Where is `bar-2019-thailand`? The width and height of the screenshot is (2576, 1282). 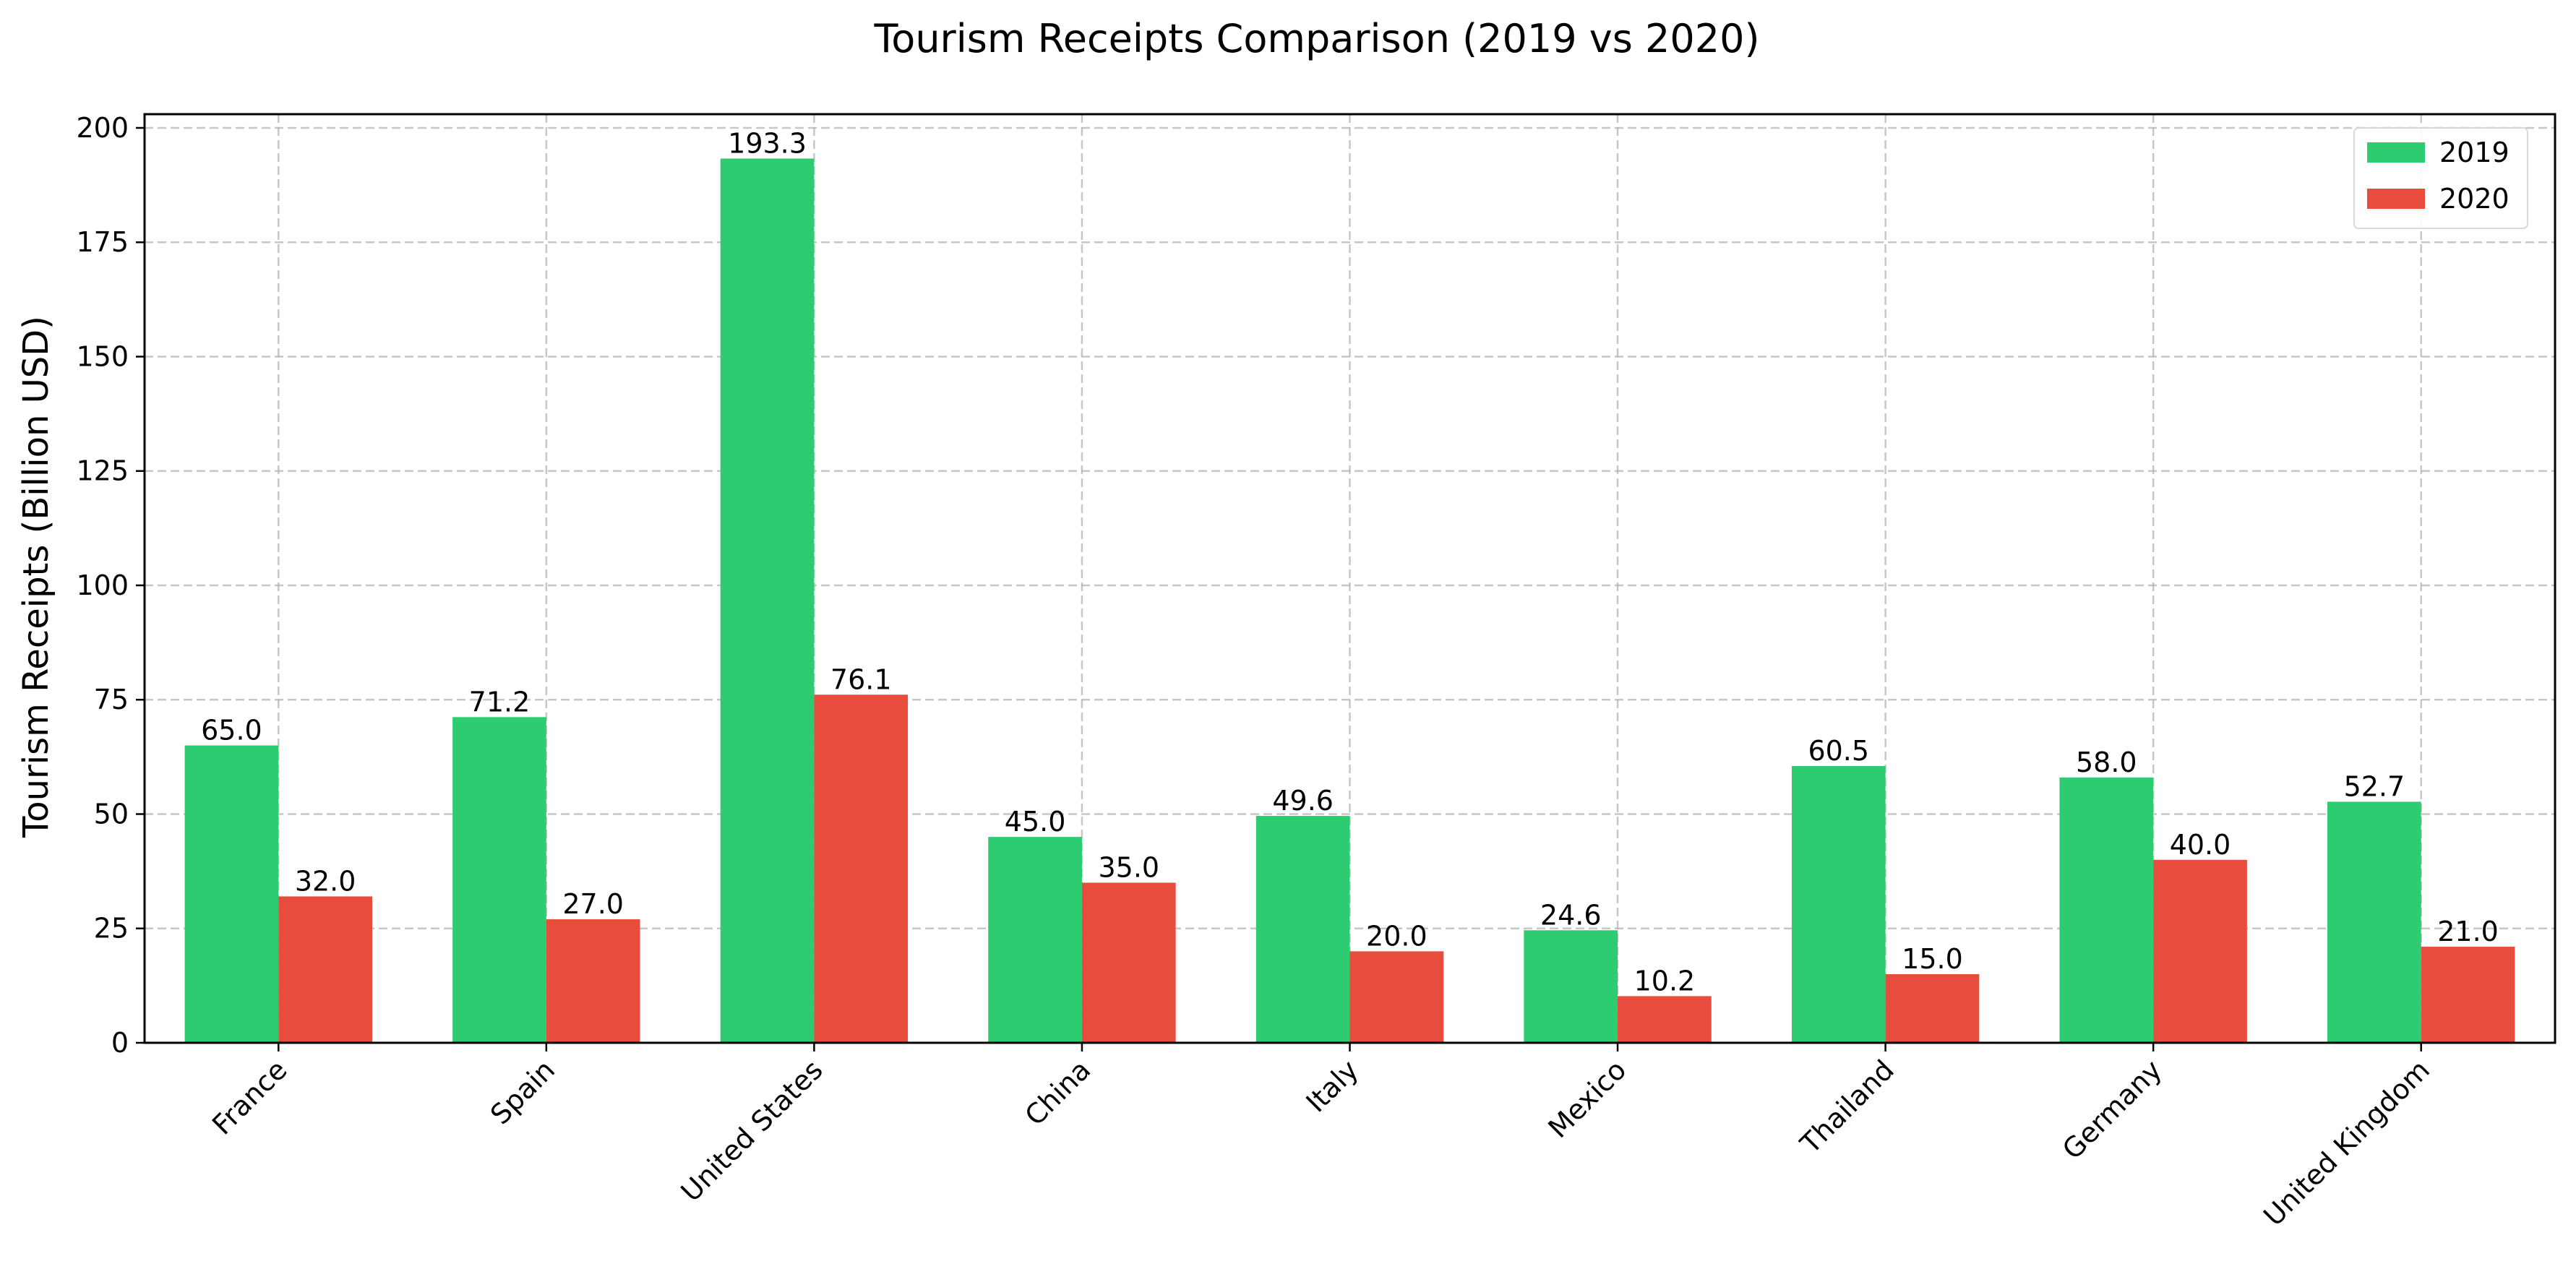 bar-2019-thailand is located at coordinates (1839, 904).